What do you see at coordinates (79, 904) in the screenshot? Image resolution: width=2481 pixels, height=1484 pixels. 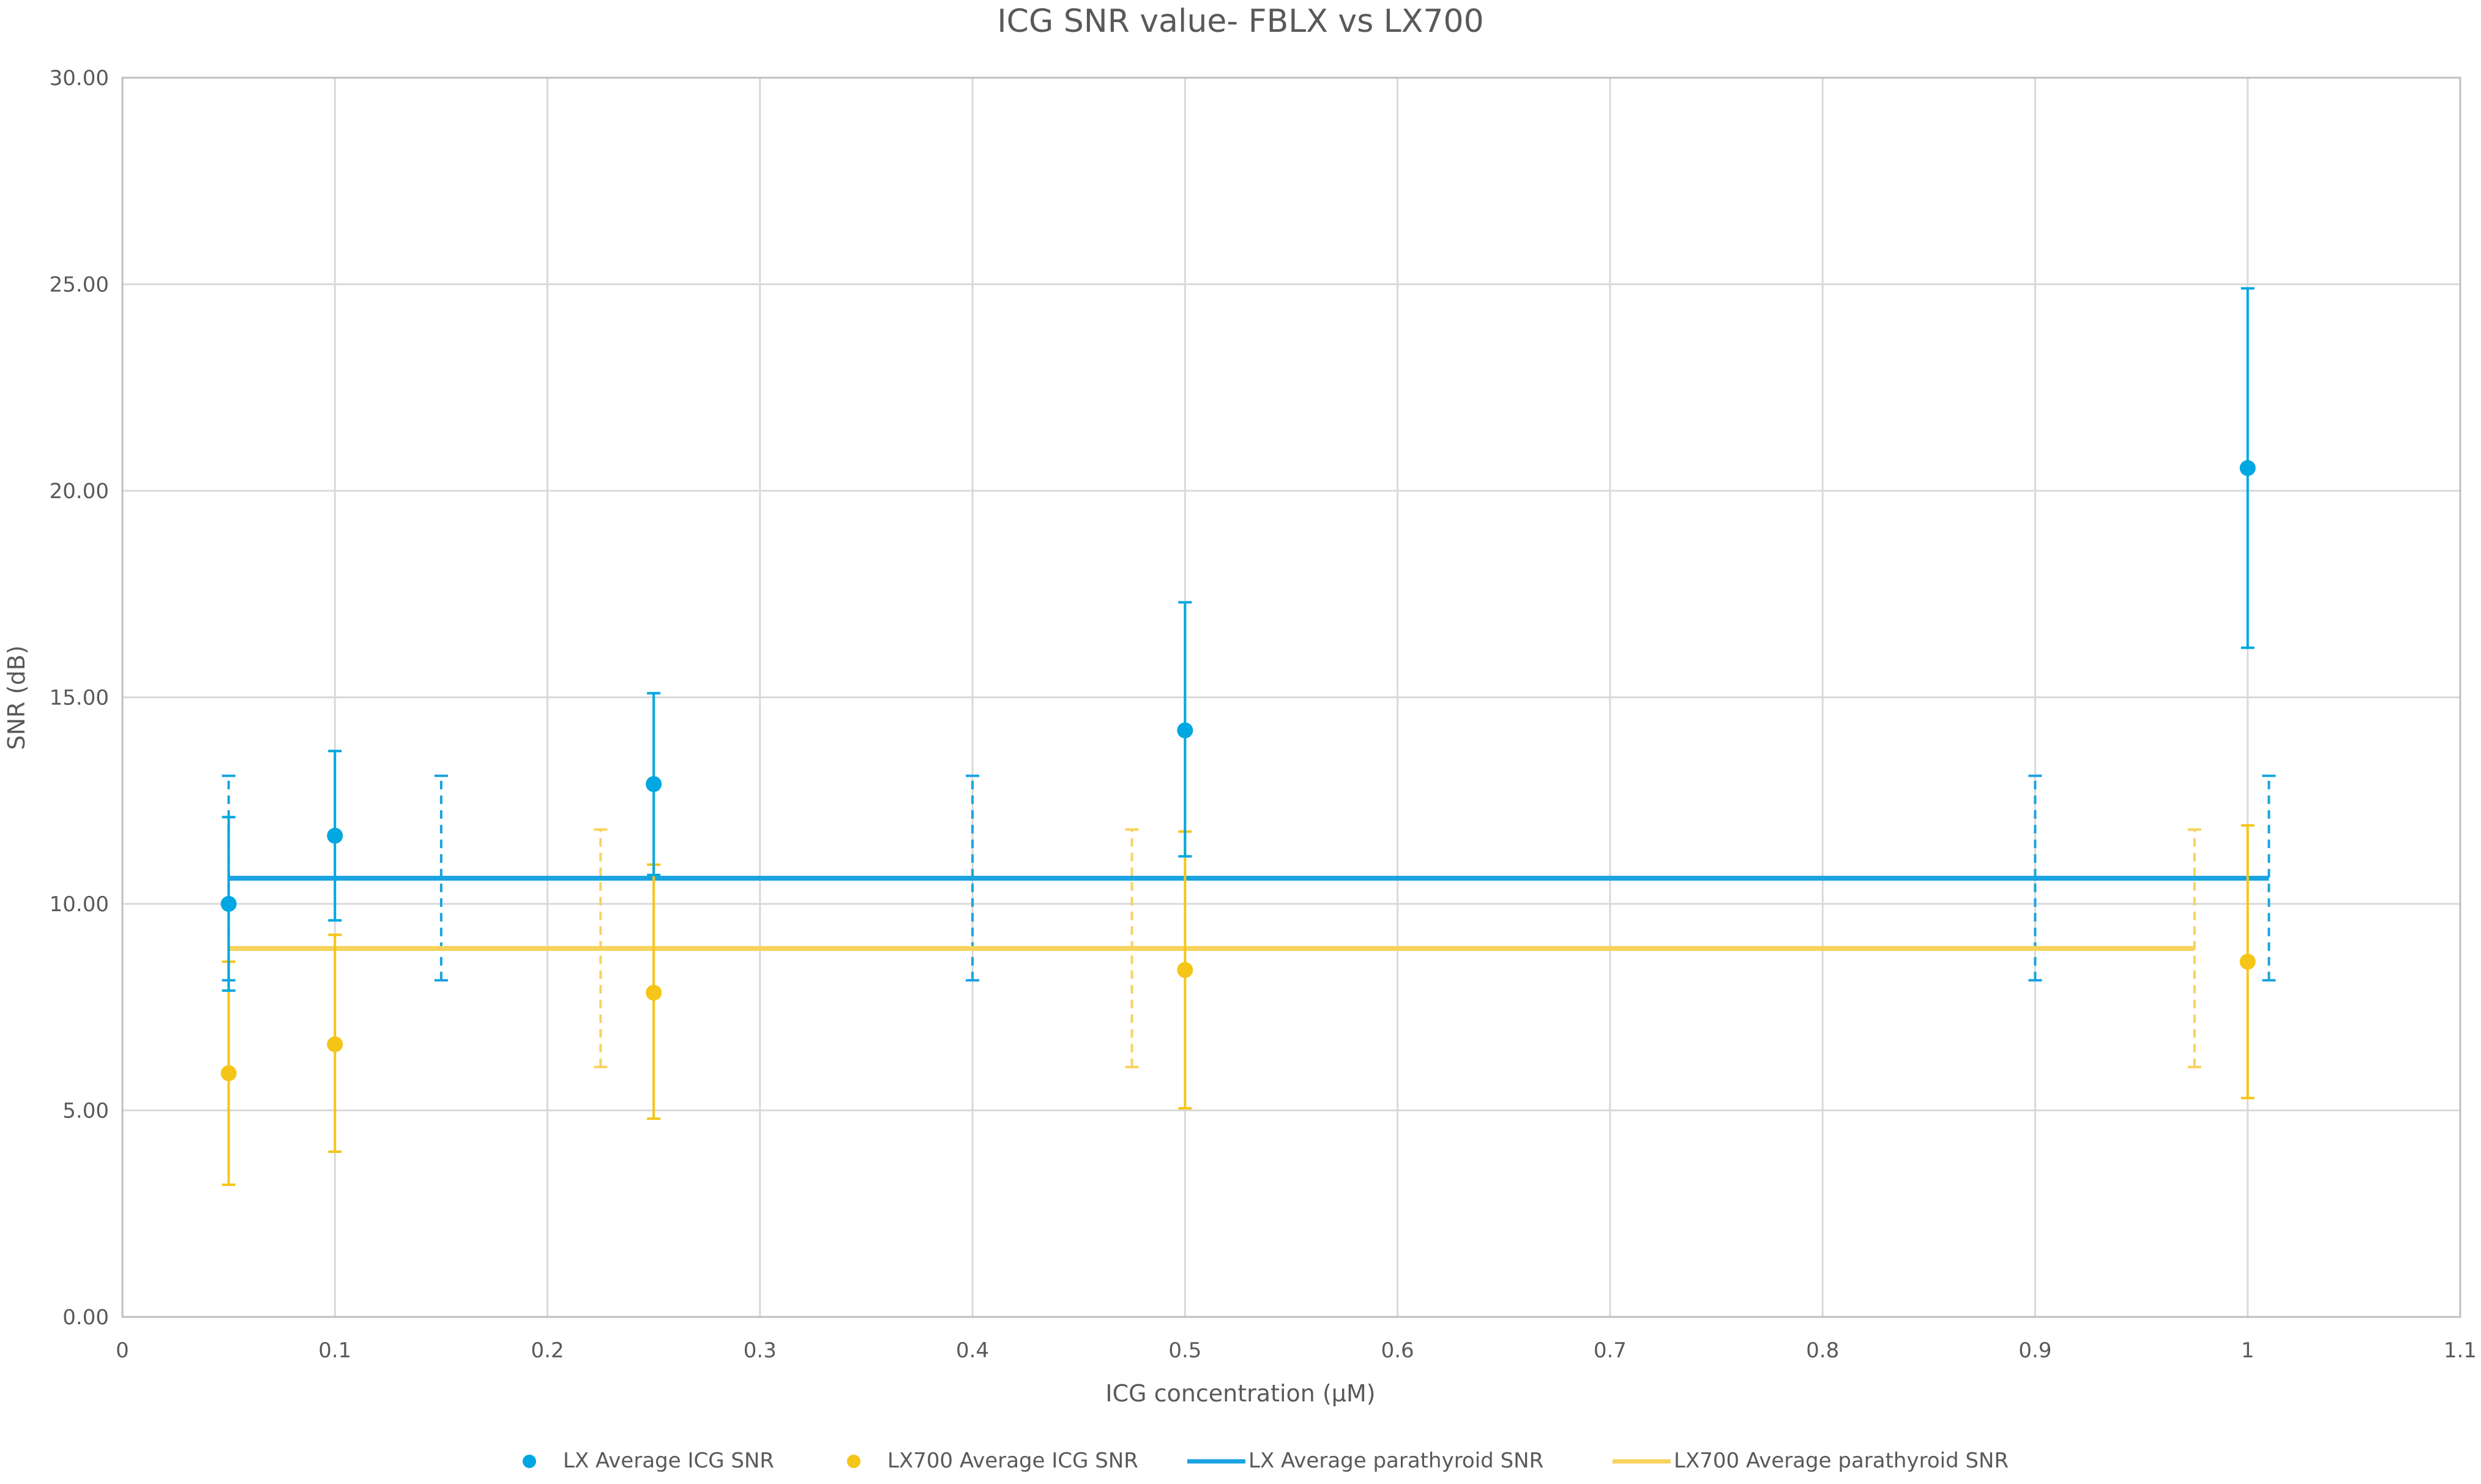 I see `y-tick-label: 10.00` at bounding box center [79, 904].